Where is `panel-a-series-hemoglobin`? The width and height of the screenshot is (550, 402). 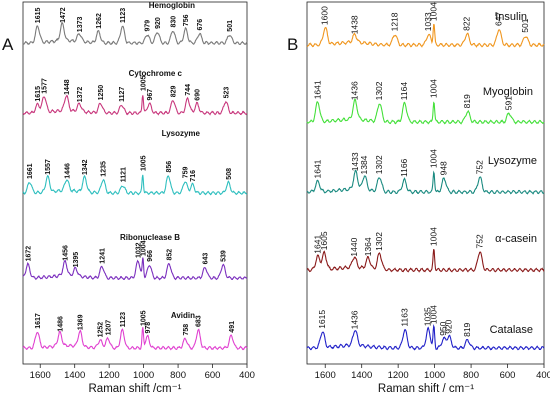 panel-a-series-hemoglobin is located at coordinates (135, 34).